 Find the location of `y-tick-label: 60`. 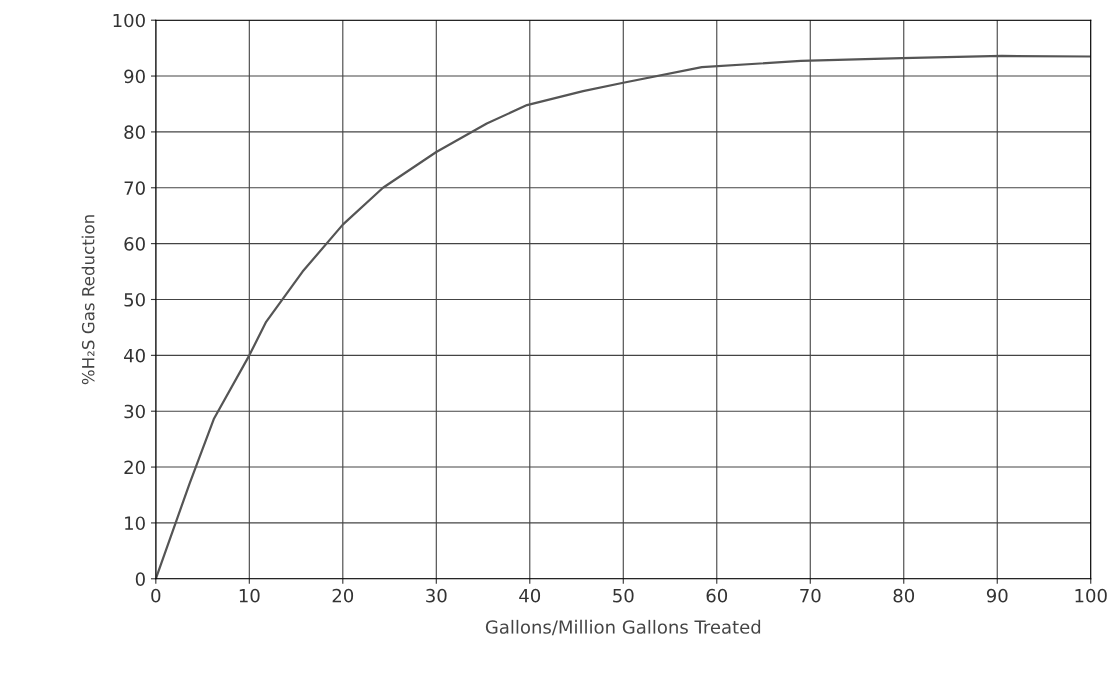

y-tick-label: 60 is located at coordinates (134, 244).